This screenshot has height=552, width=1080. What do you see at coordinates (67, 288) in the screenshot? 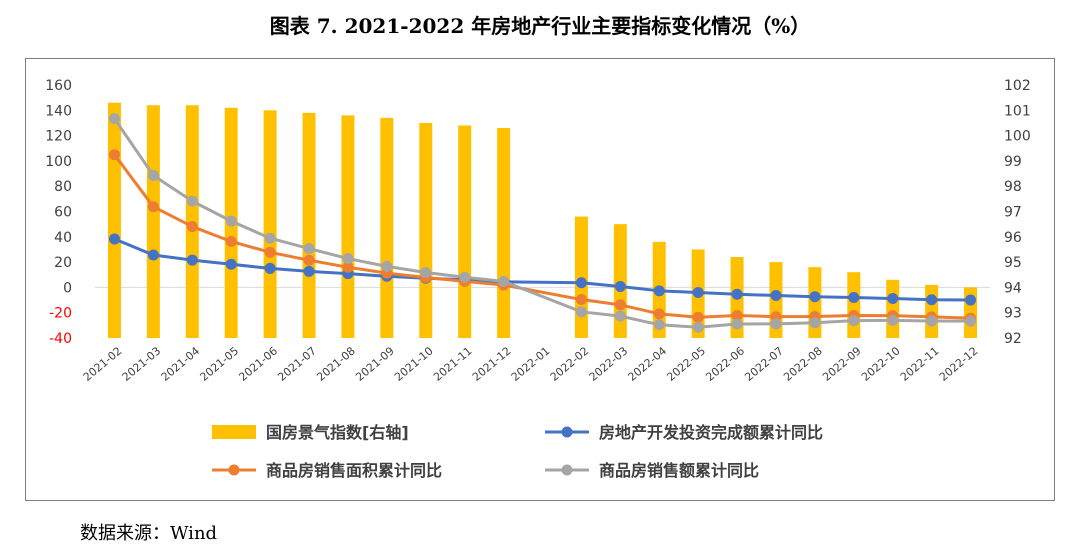
I see `left-tick-label: 0` at bounding box center [67, 288].